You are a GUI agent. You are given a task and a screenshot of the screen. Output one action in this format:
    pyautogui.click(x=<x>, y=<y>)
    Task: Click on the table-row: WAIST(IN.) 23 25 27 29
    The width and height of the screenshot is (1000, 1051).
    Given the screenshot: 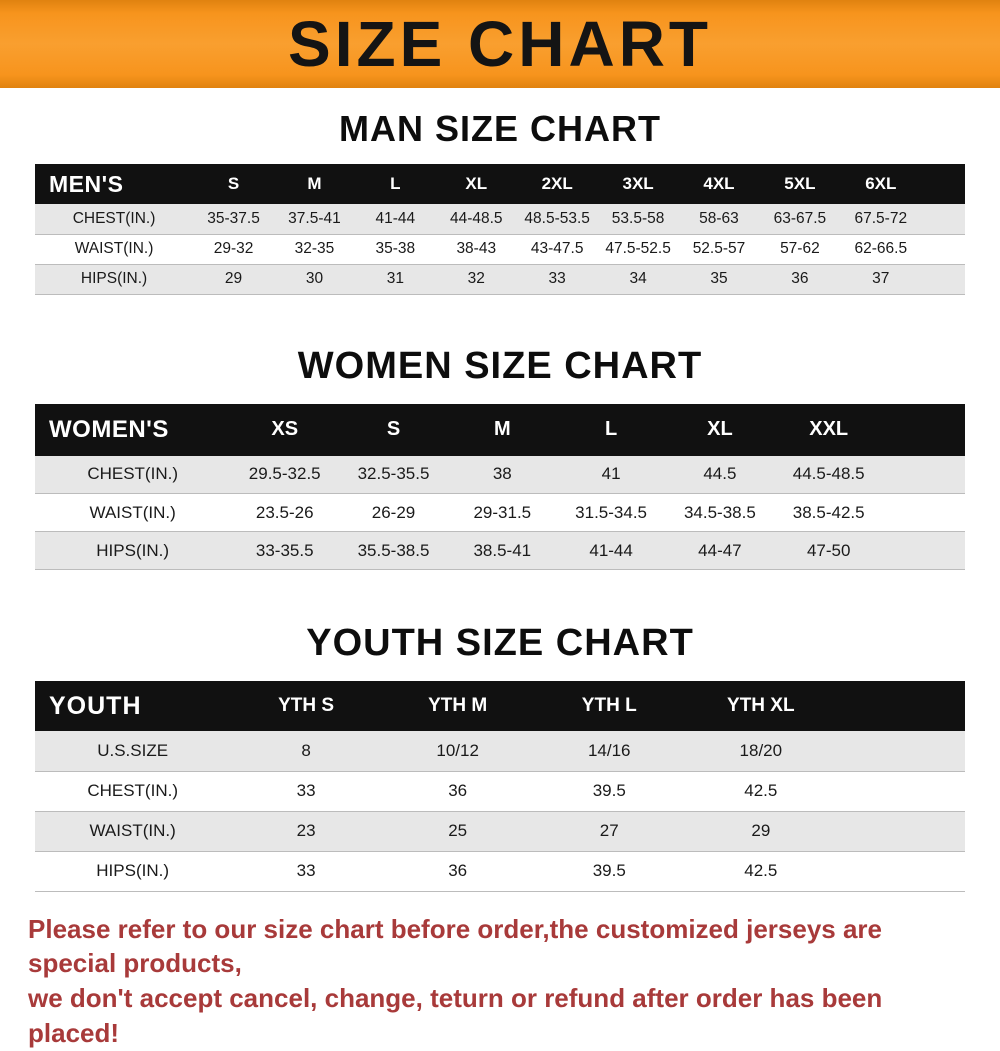 What is the action you would take?
    pyautogui.click(x=500, y=831)
    